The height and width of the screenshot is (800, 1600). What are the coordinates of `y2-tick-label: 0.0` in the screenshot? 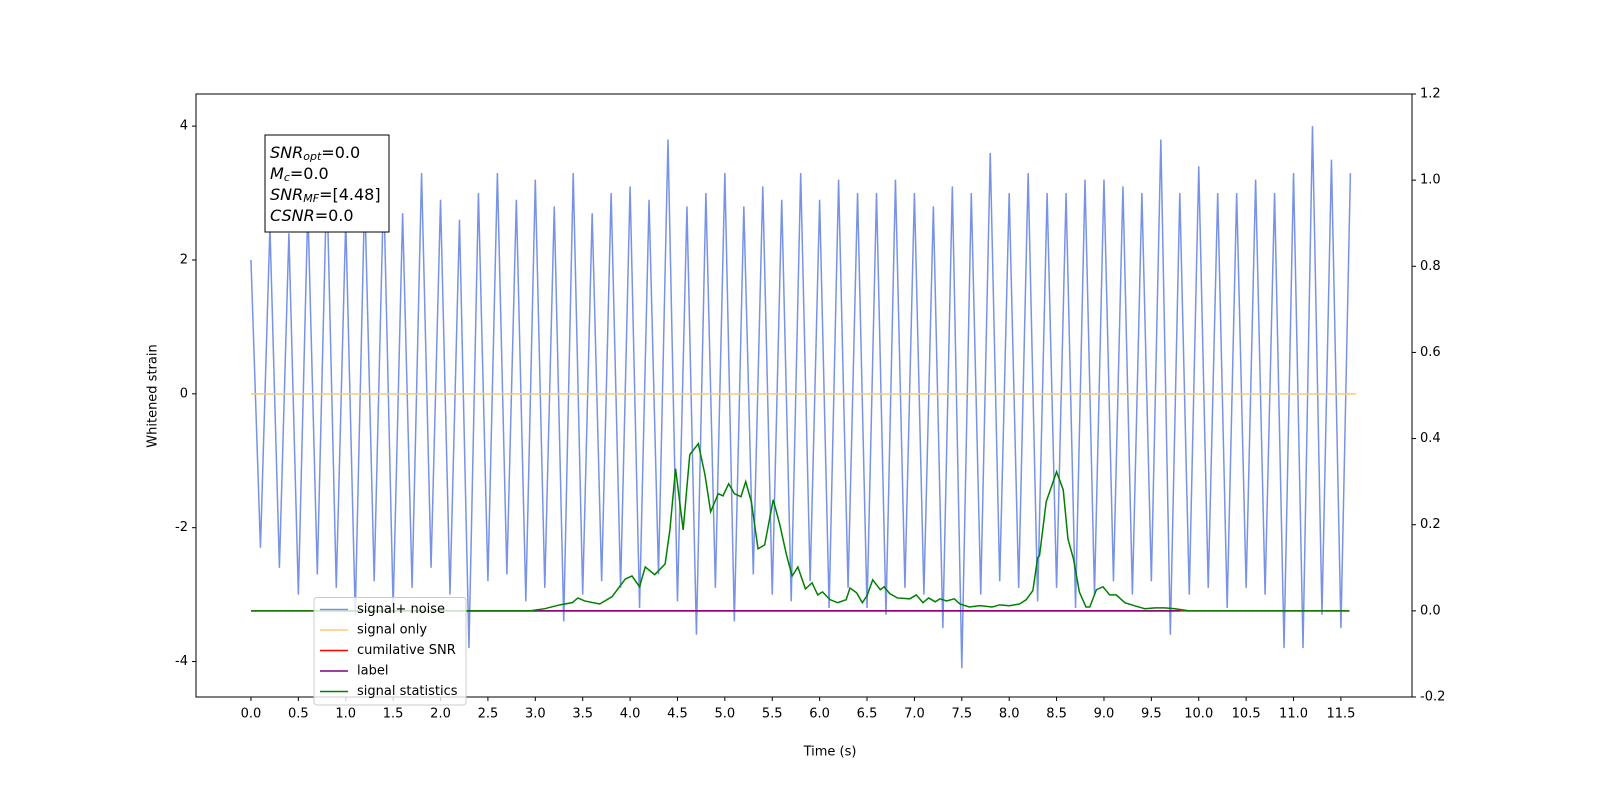 It's located at (1430, 610).